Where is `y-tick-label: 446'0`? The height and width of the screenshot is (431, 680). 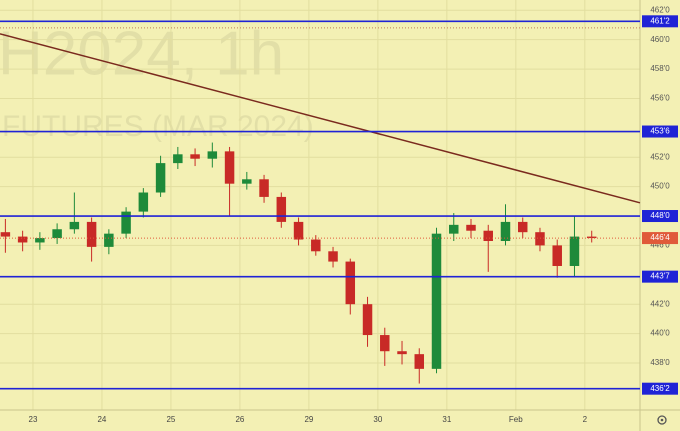 y-tick-label: 446'0 is located at coordinates (660, 245).